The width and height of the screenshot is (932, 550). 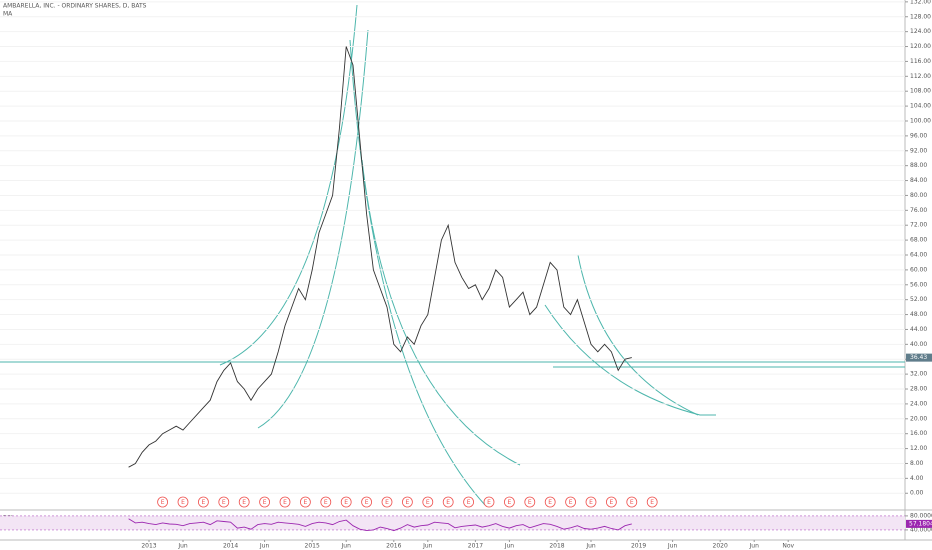 I want to click on y-tick-label: 28.00, so click(x=918, y=389).